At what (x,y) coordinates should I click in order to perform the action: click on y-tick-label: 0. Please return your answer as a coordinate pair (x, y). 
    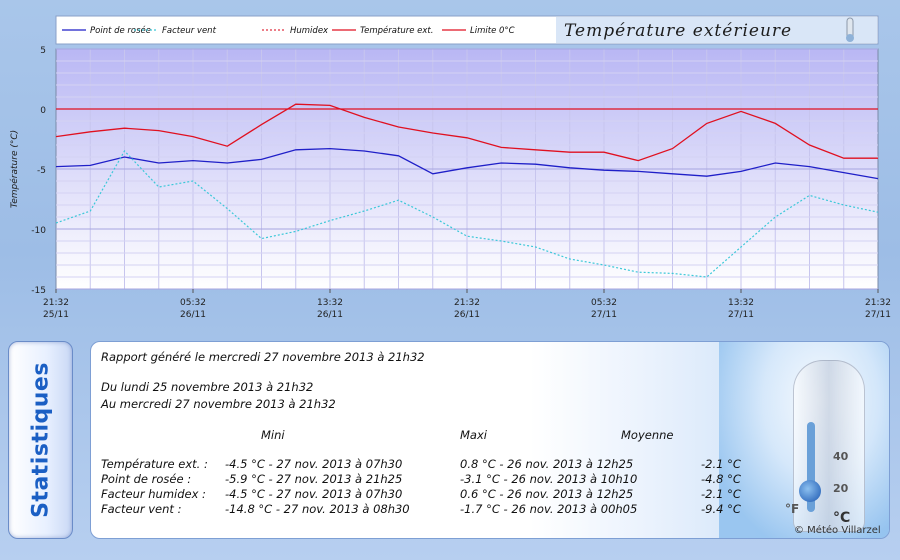
    Looking at the image, I should click on (43, 111).